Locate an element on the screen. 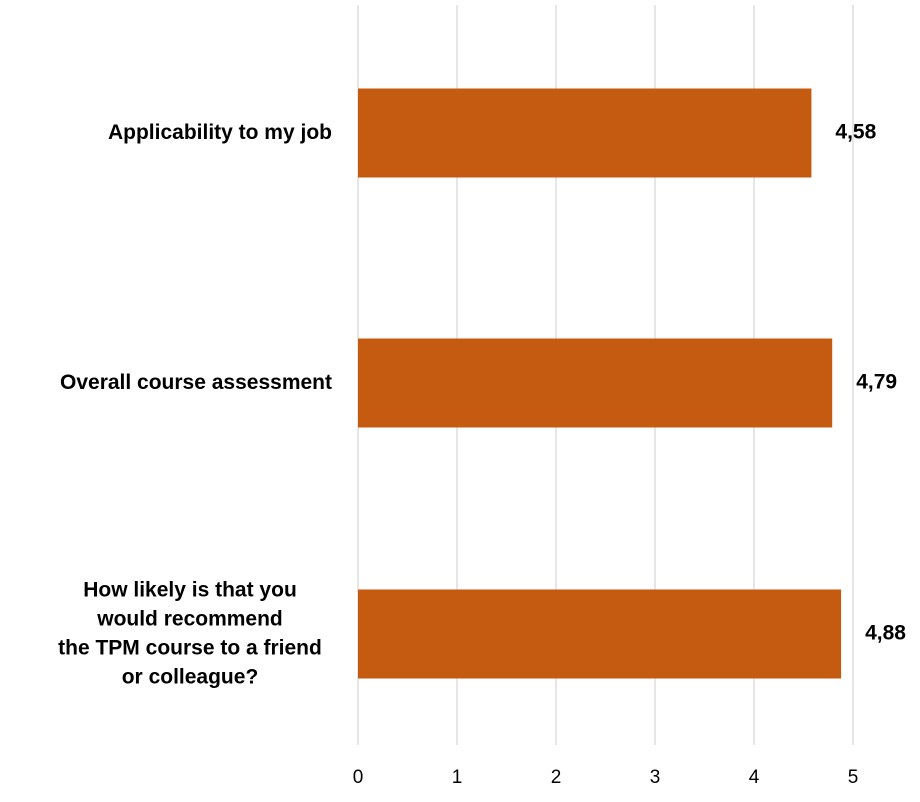 Image resolution: width=920 pixels, height=802 pixels. category-label: Overall course assessment is located at coordinates (196, 382).